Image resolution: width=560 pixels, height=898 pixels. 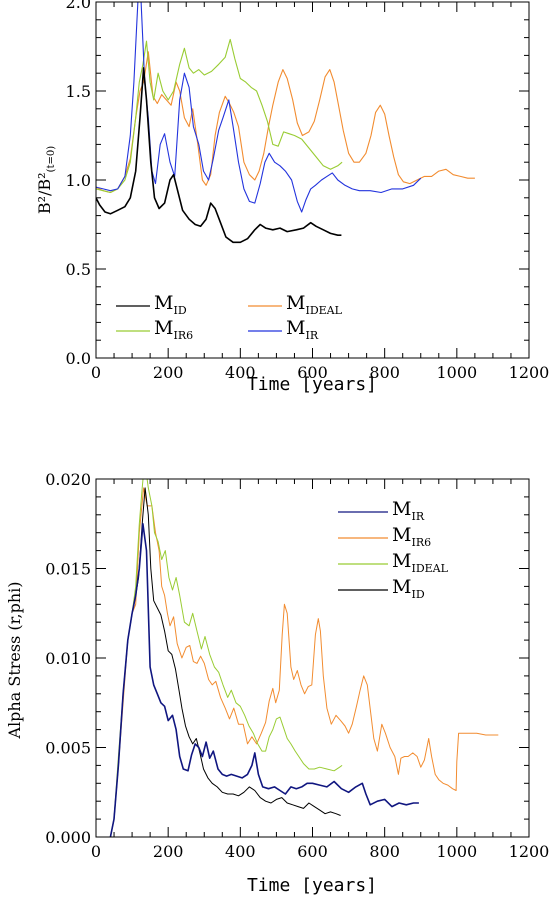 I want to click on top-x-tick-label: 800, so click(x=384, y=372).